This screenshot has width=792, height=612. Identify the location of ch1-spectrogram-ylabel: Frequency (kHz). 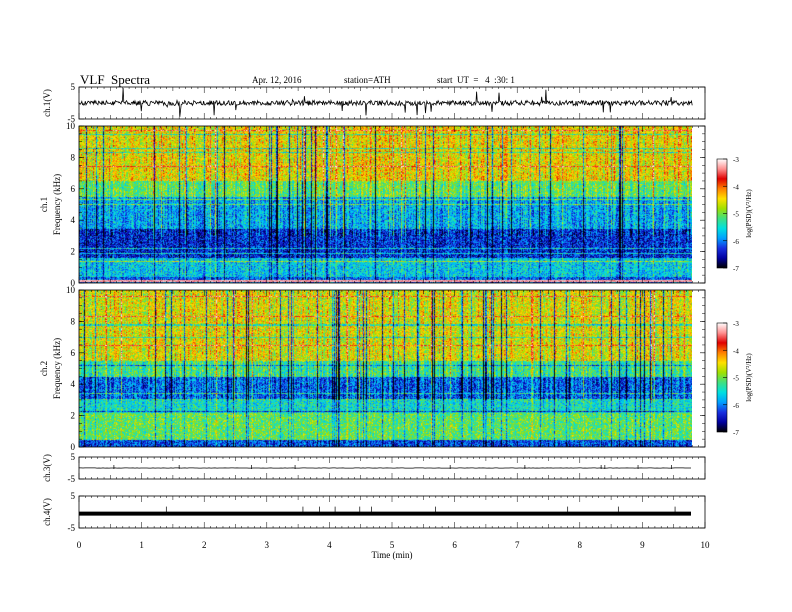
(57, 204).